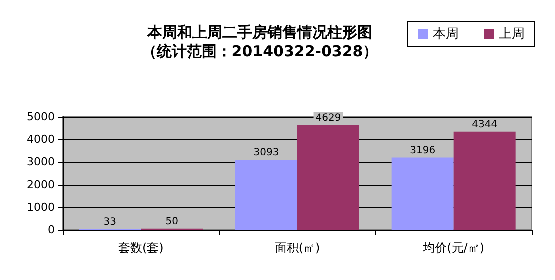  Describe the element at coordinates (172, 222) in the screenshot. I see `data-label: 50` at that location.